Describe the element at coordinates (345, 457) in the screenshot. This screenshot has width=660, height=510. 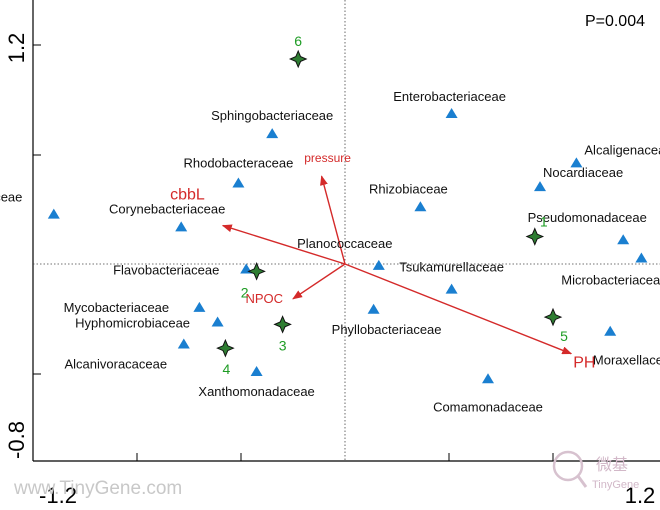
I see `x-ticks` at that location.